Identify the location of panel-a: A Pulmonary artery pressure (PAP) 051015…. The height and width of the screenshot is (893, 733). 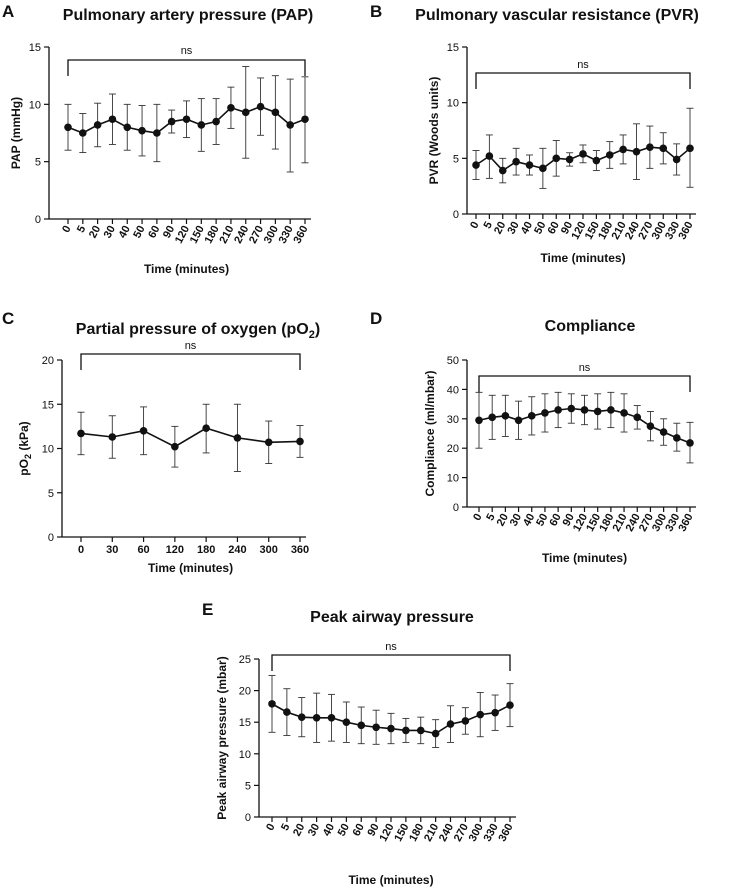
(157, 139).